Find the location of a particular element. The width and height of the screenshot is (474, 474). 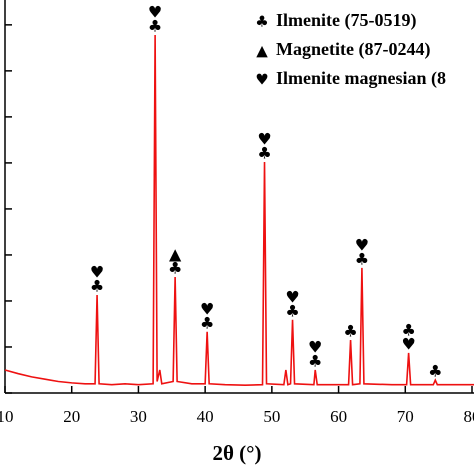

x-tick-label: 70 is located at coordinates (405, 416).